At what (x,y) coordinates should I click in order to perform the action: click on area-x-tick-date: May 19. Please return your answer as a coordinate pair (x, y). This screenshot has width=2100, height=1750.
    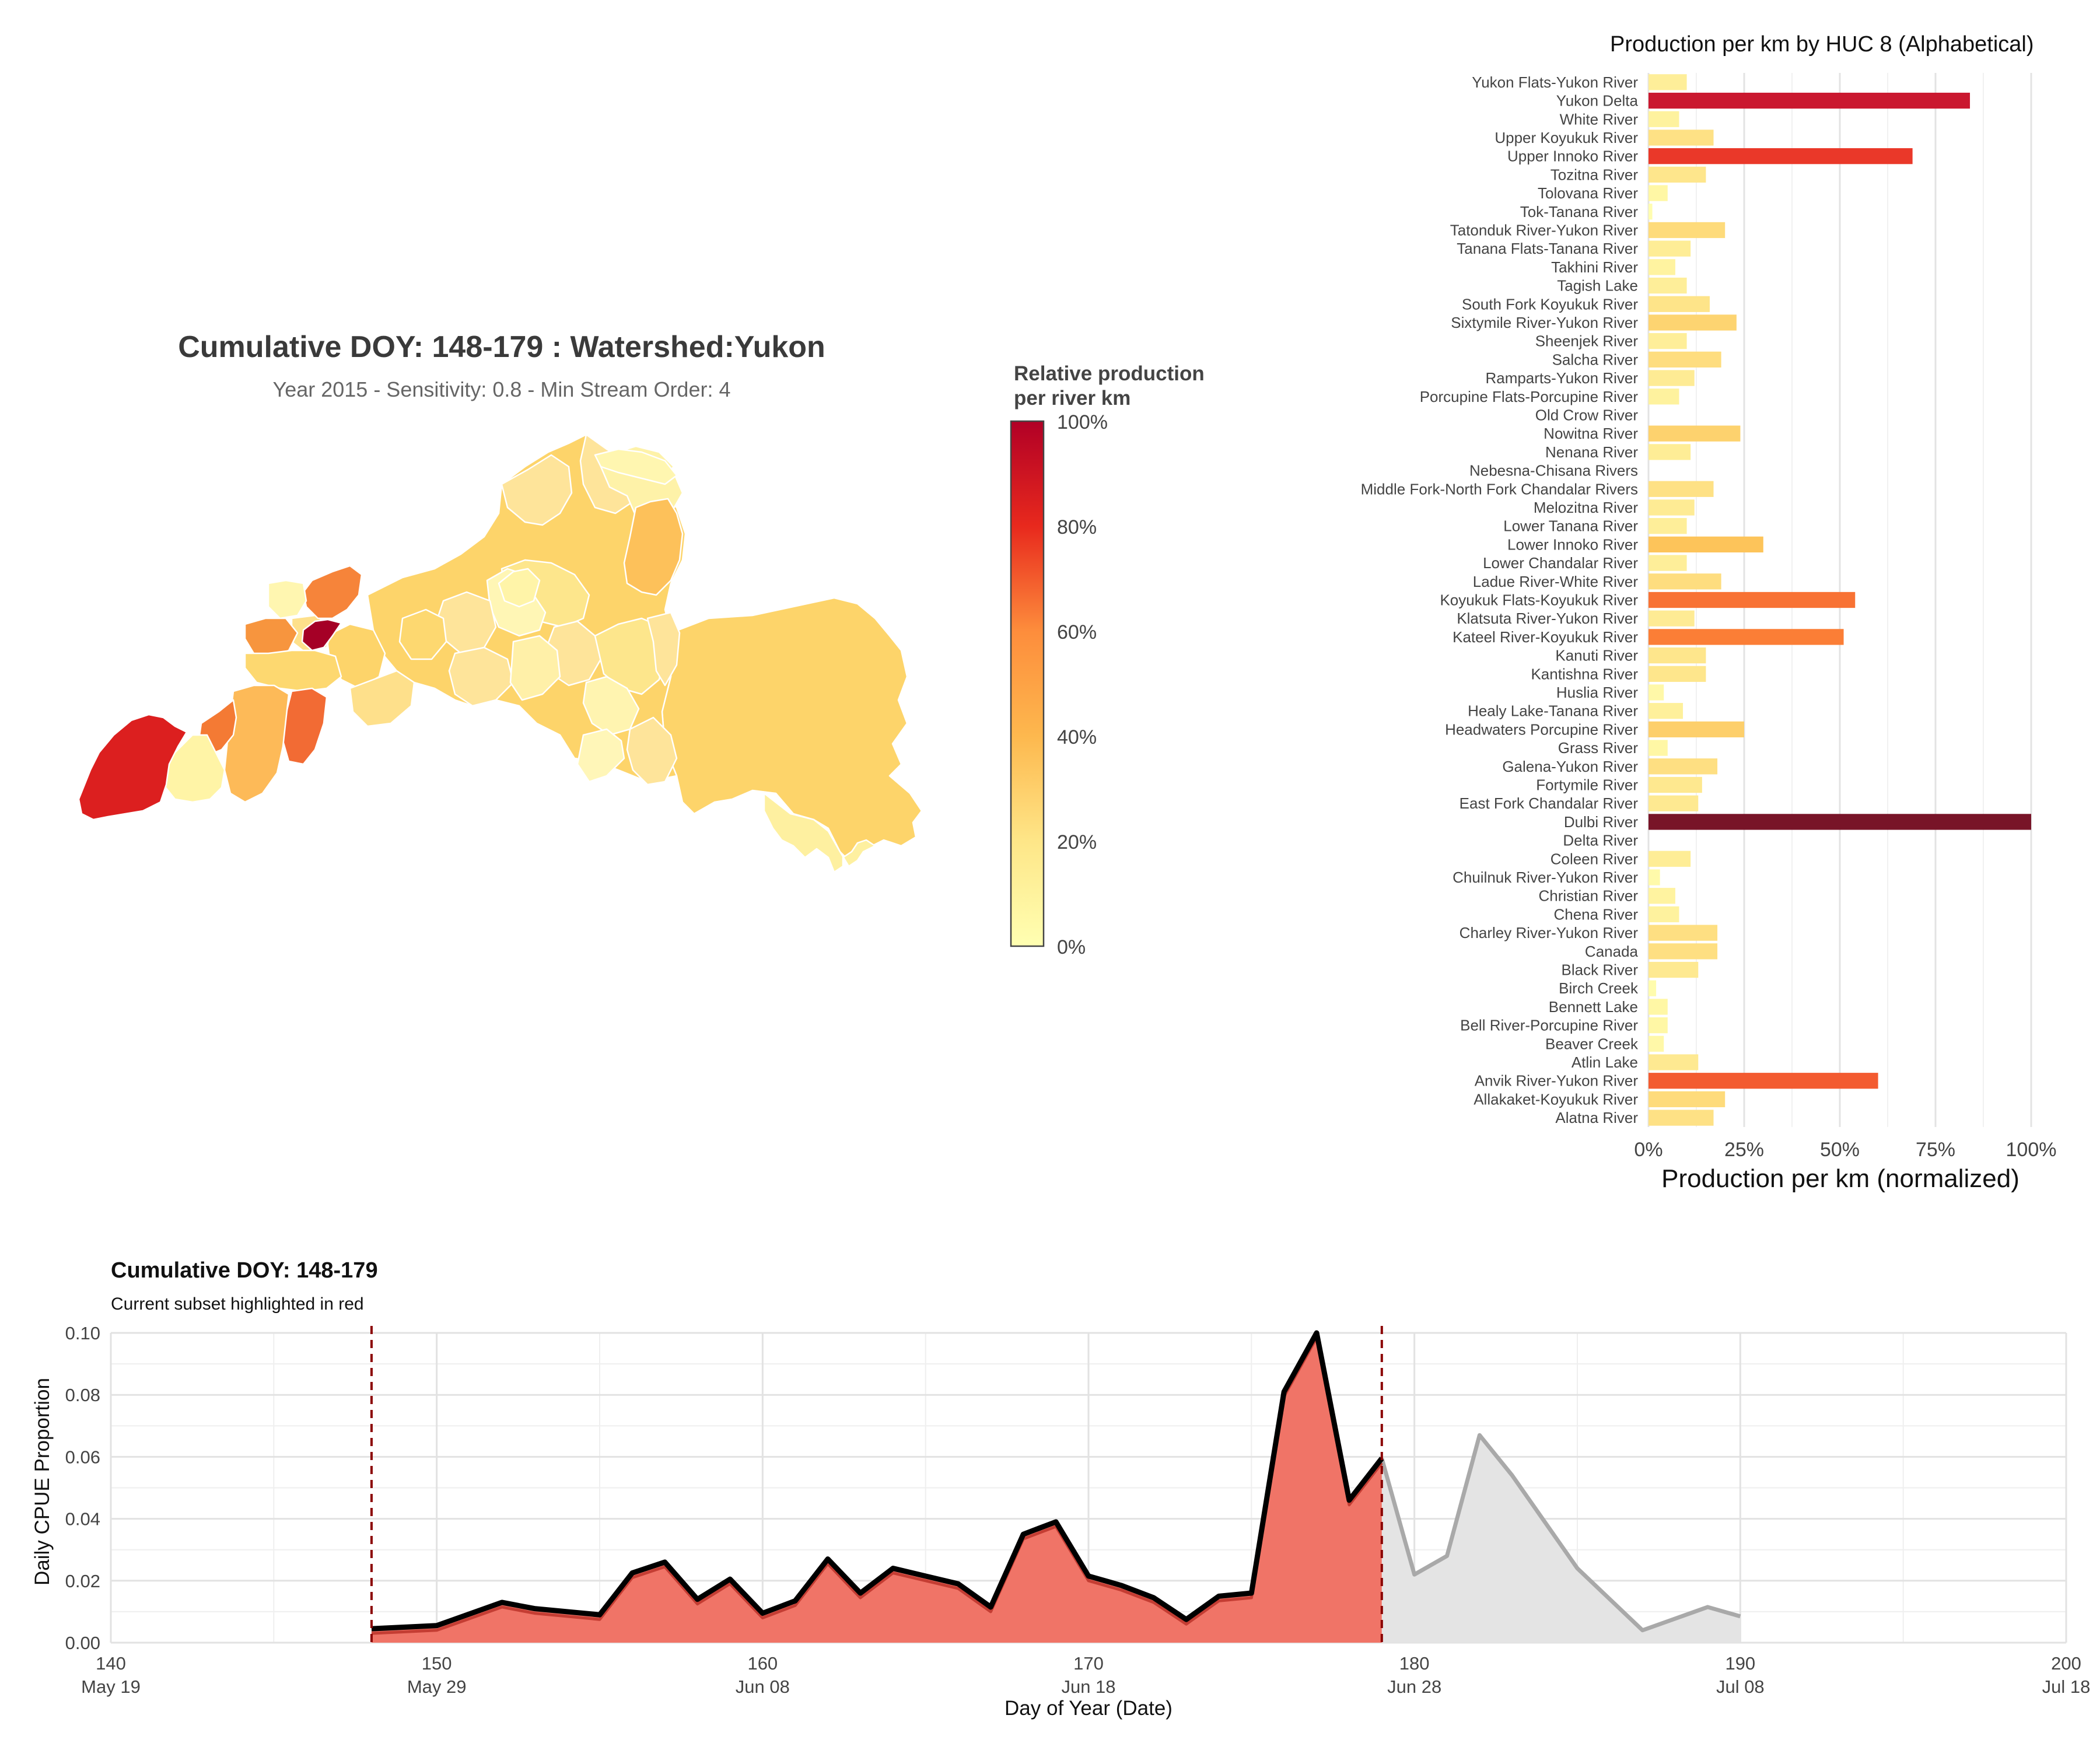
    Looking at the image, I should click on (111, 1686).